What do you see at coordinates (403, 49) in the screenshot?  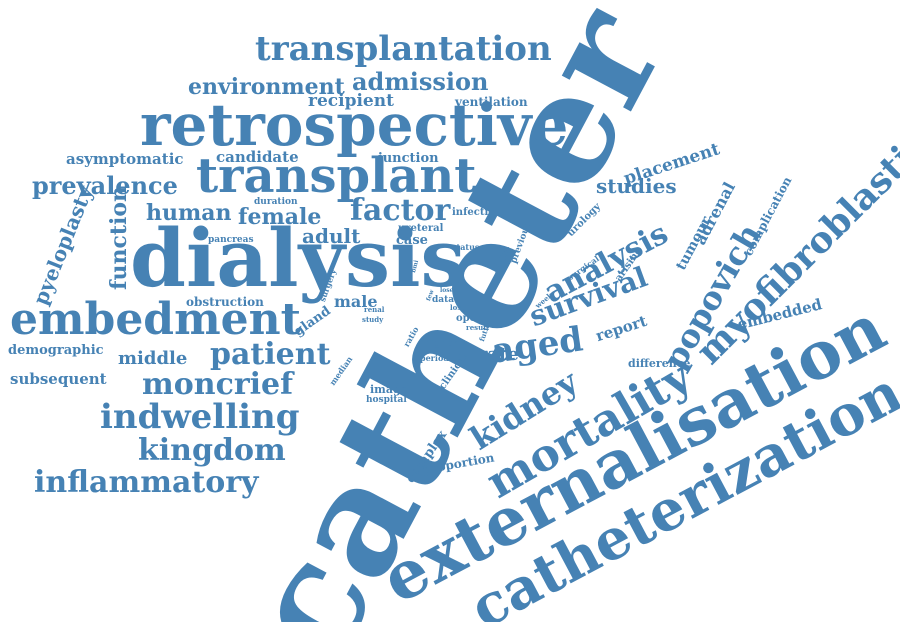 I see `word-transplantation: transplantation` at bounding box center [403, 49].